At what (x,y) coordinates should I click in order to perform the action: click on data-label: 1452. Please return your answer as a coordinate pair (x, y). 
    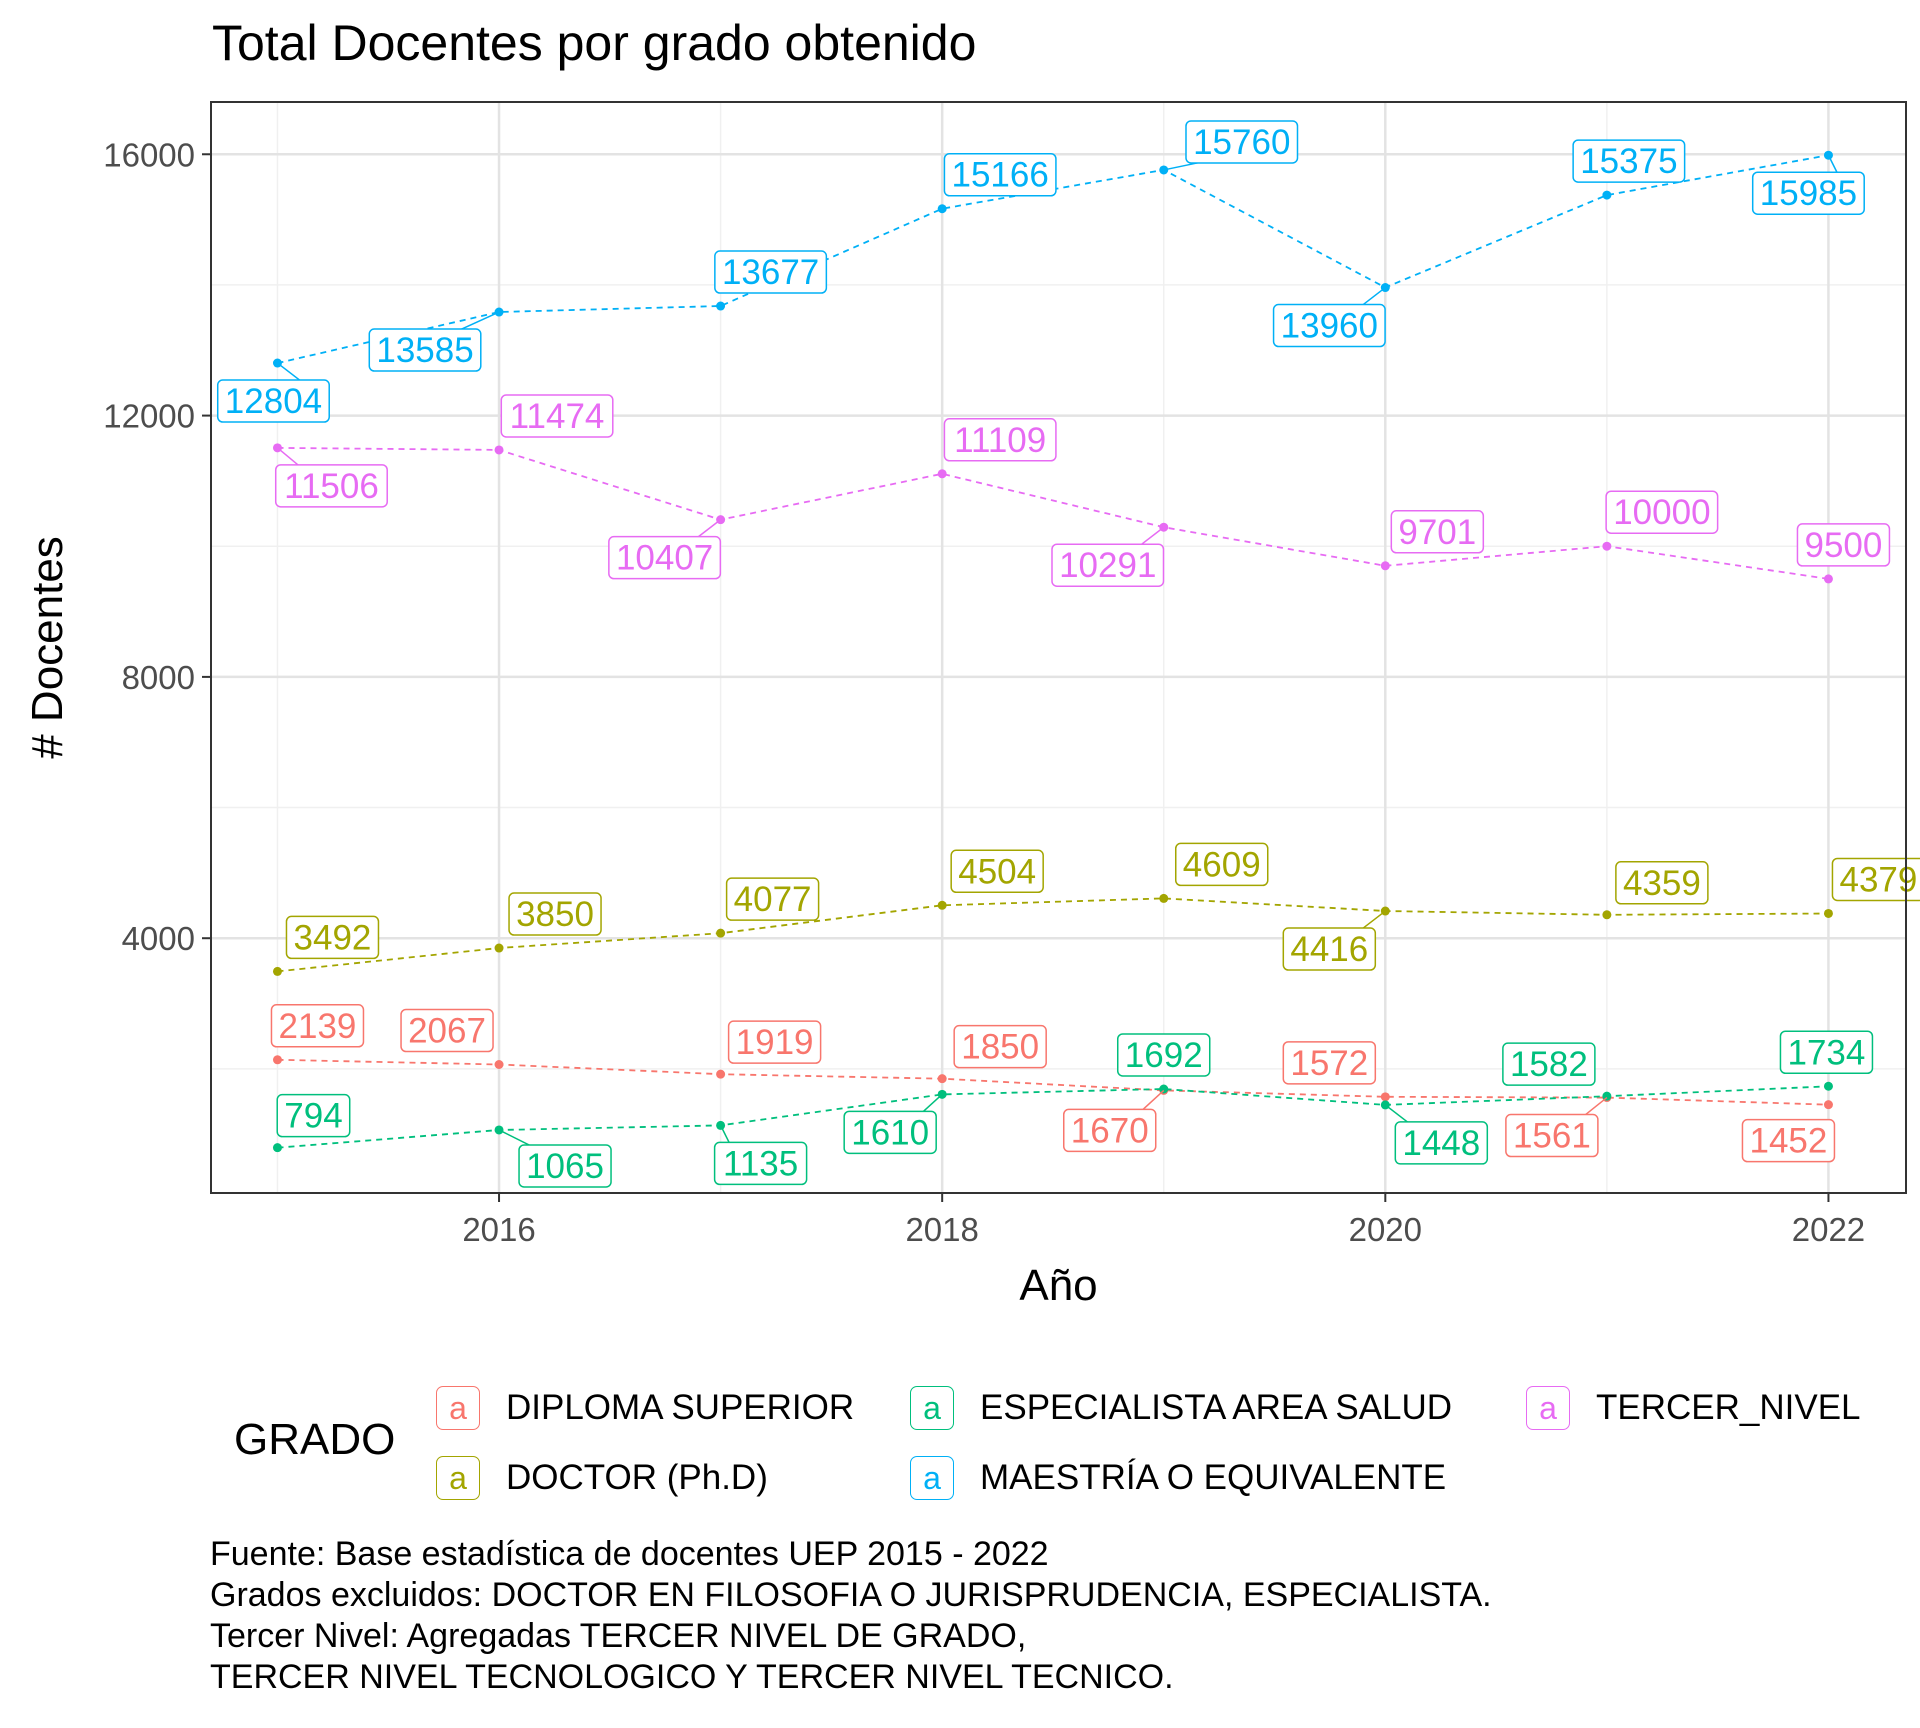
    Looking at the image, I should click on (1789, 1141).